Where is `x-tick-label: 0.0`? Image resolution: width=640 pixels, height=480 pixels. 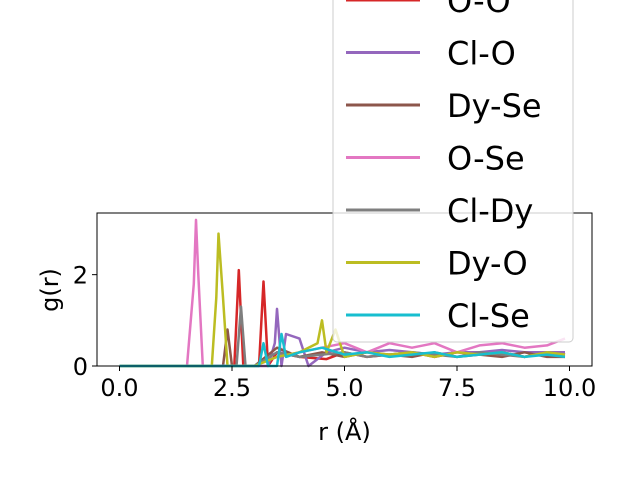
x-tick-label: 0.0 is located at coordinates (119, 388).